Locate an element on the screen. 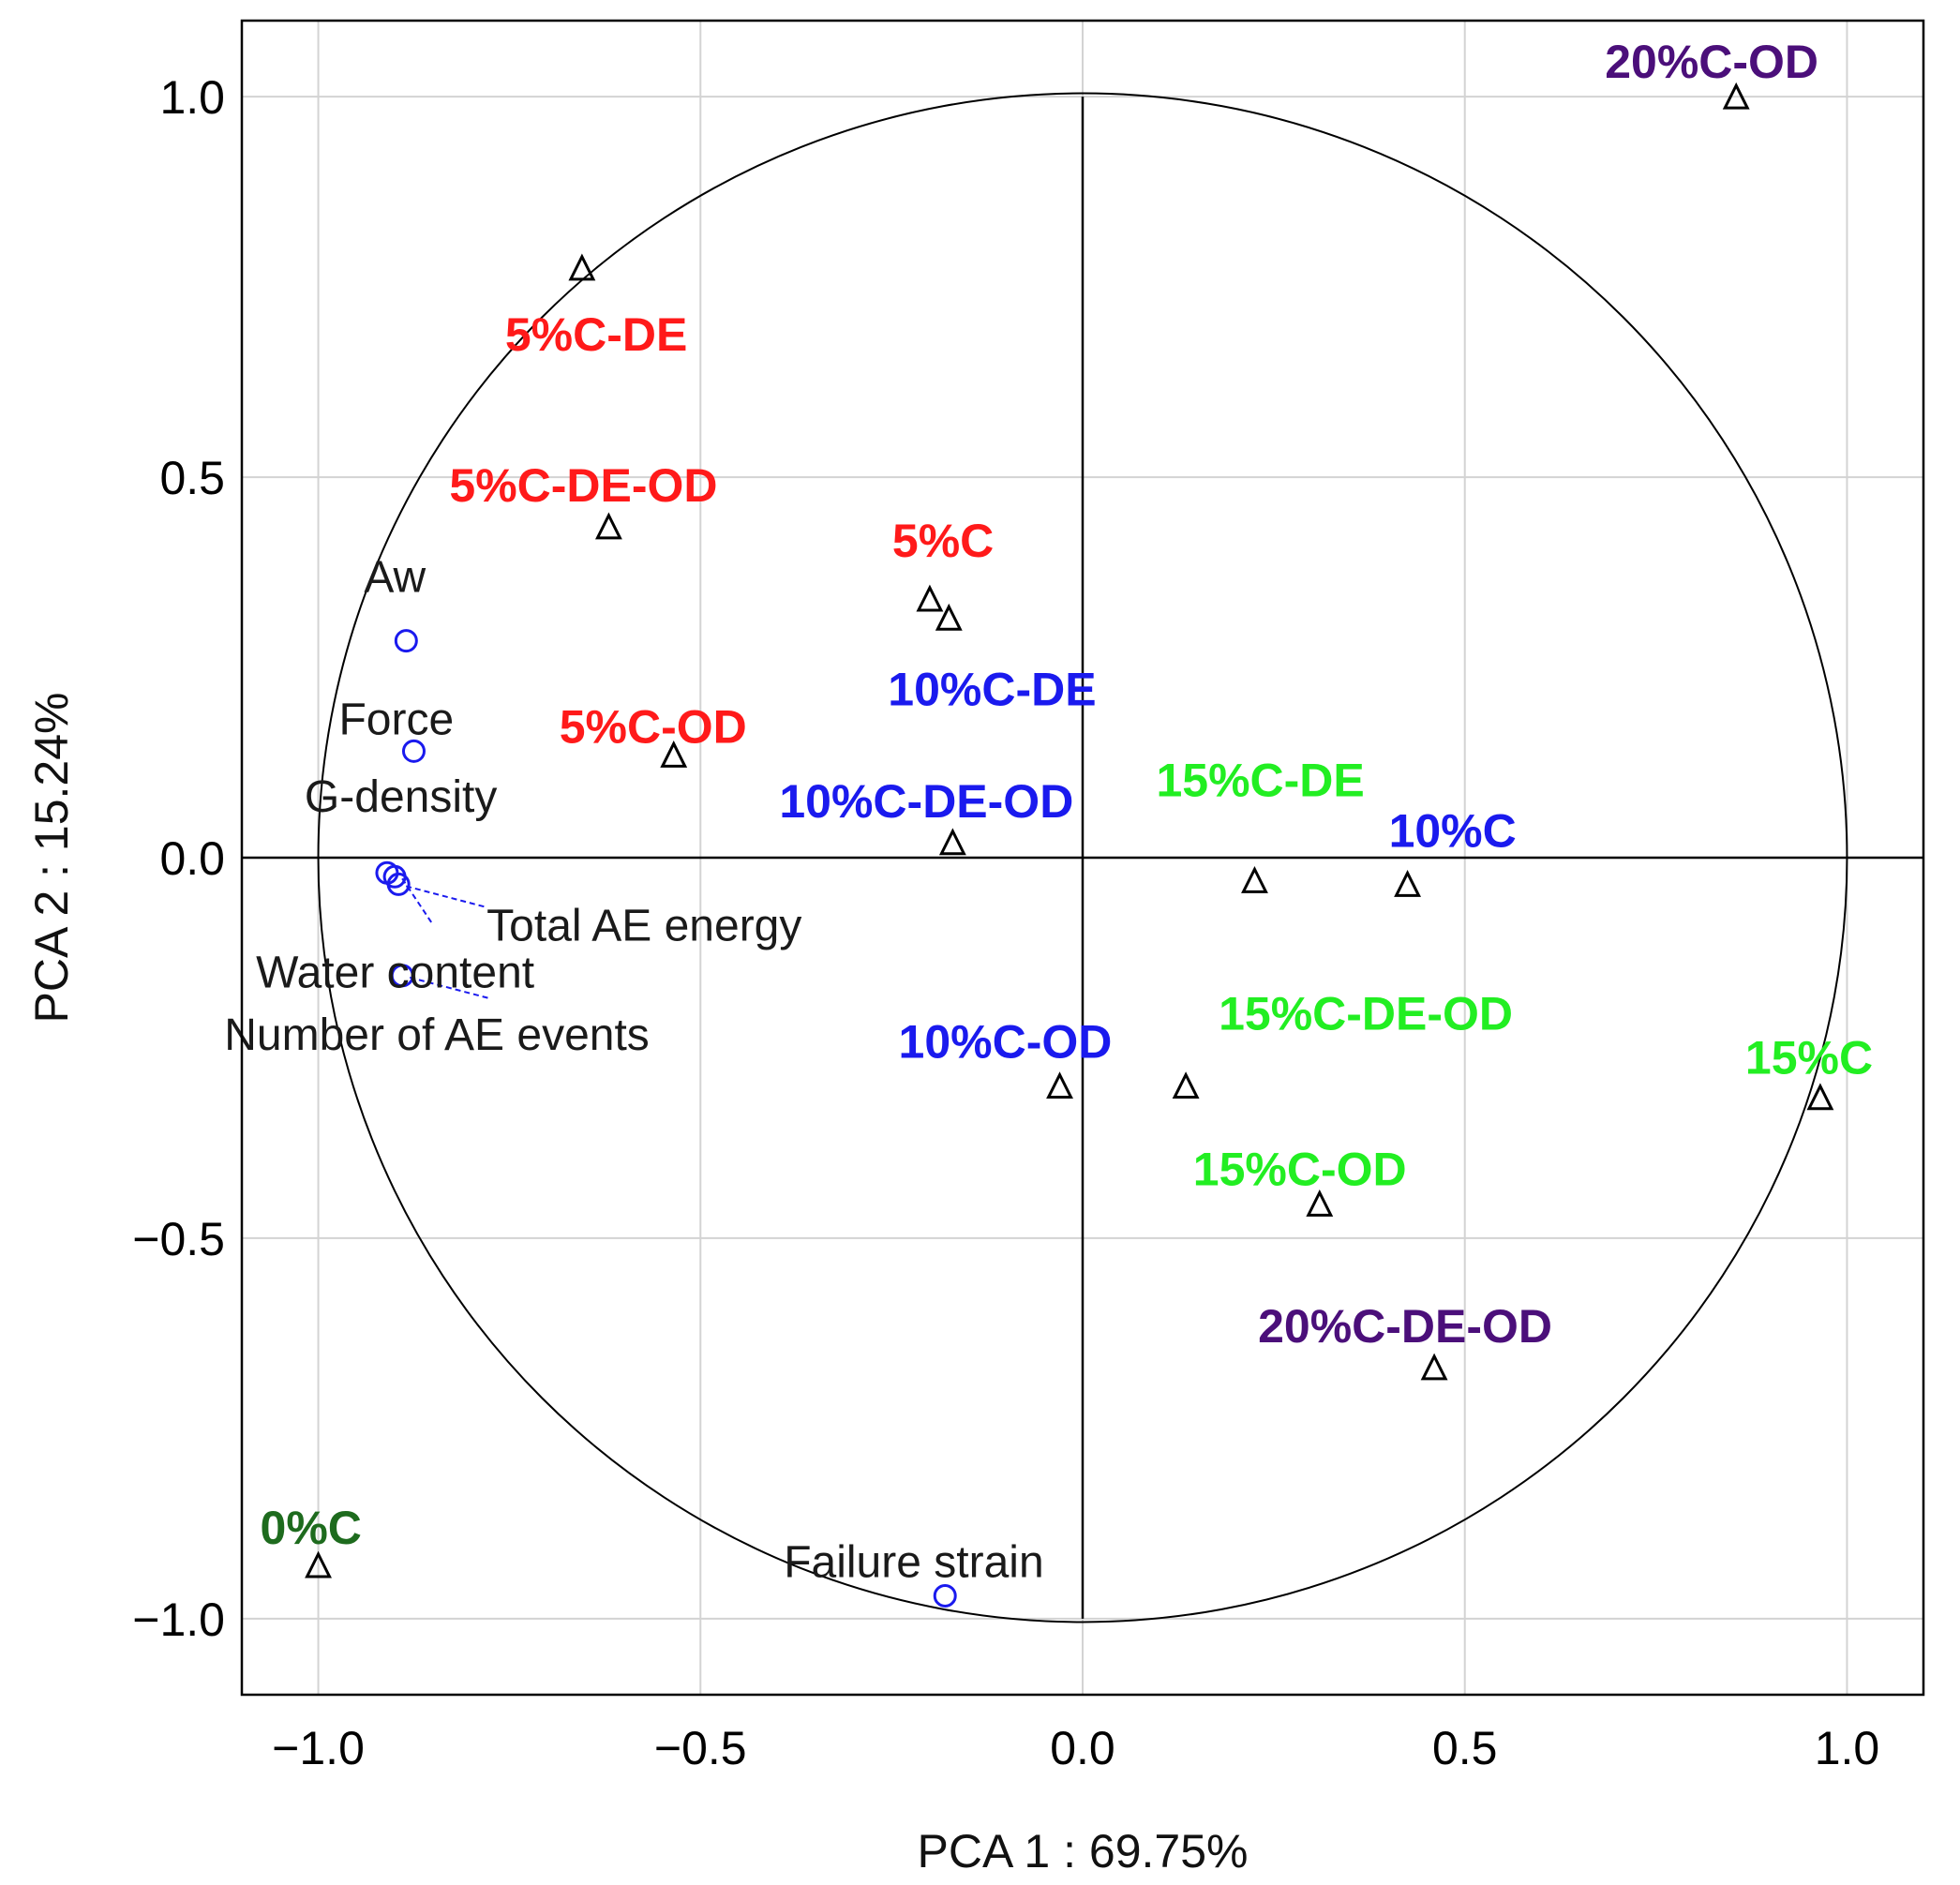 This screenshot has height=1885, width=1960. y-tick-label: 0.5 is located at coordinates (192, 478).